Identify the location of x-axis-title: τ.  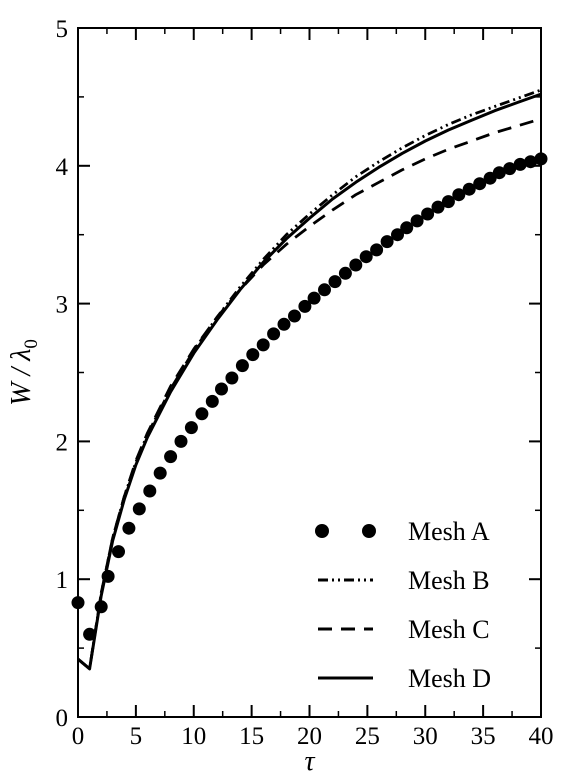
(309, 761).